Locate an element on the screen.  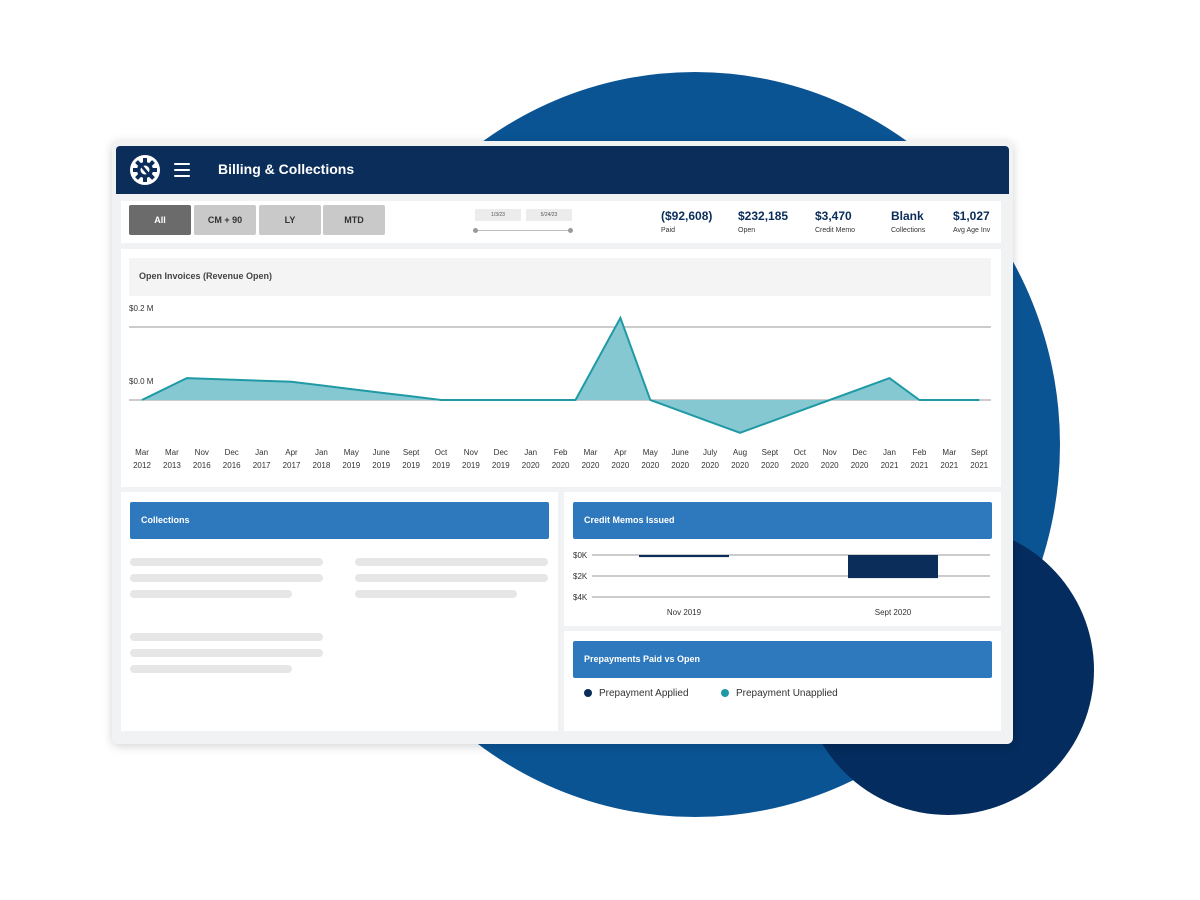
prepayments-header: Prepayments Paid vs Open is located at coordinates (782, 659).